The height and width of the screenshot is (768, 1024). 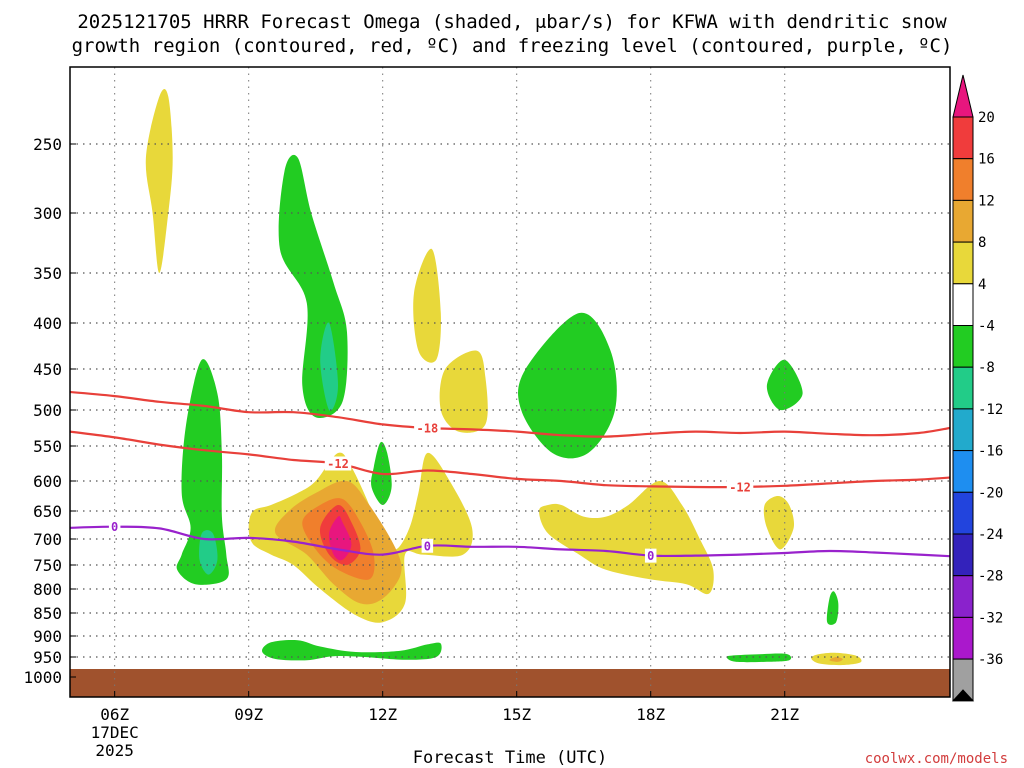 I want to click on contour-label-1: -12, so click(x=338, y=464).